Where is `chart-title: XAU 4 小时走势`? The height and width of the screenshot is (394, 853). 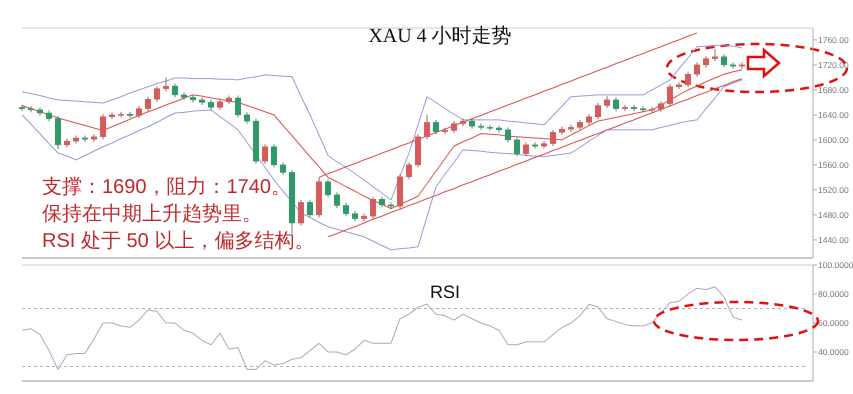 chart-title: XAU 4 小时走势 is located at coordinates (440, 36).